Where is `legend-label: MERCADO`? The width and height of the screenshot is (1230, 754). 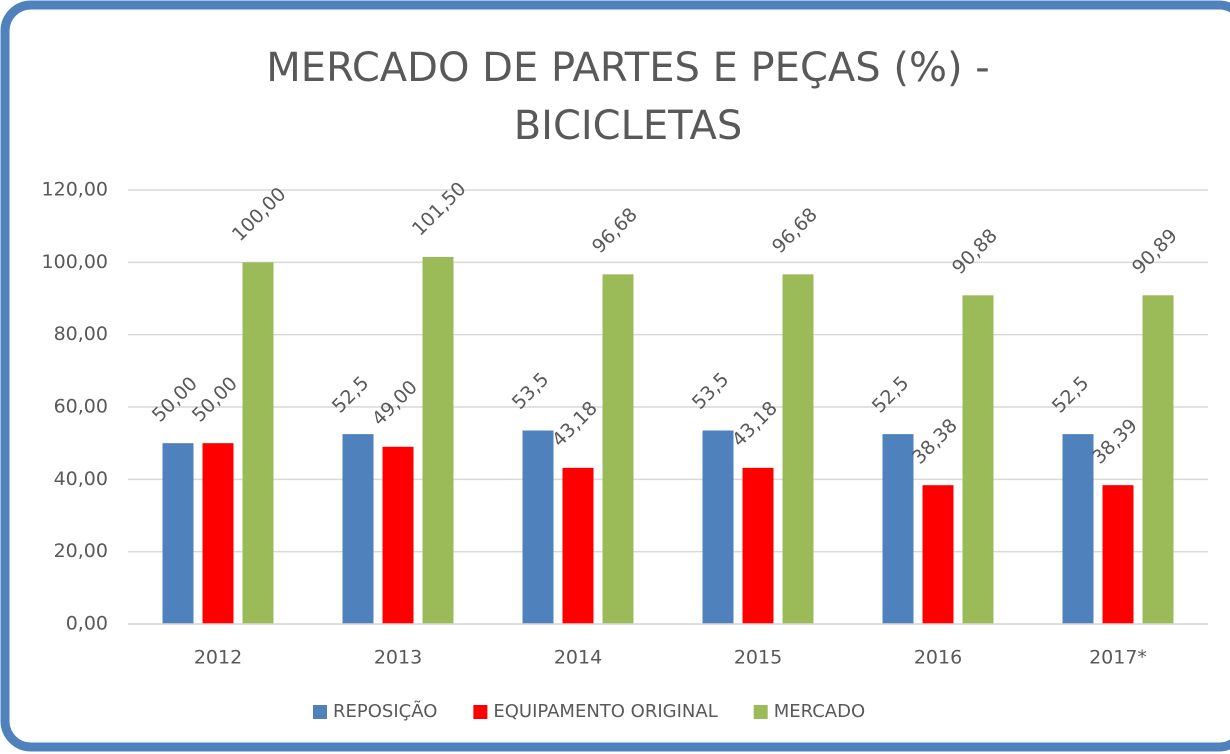
legend-label: MERCADO is located at coordinates (819, 711).